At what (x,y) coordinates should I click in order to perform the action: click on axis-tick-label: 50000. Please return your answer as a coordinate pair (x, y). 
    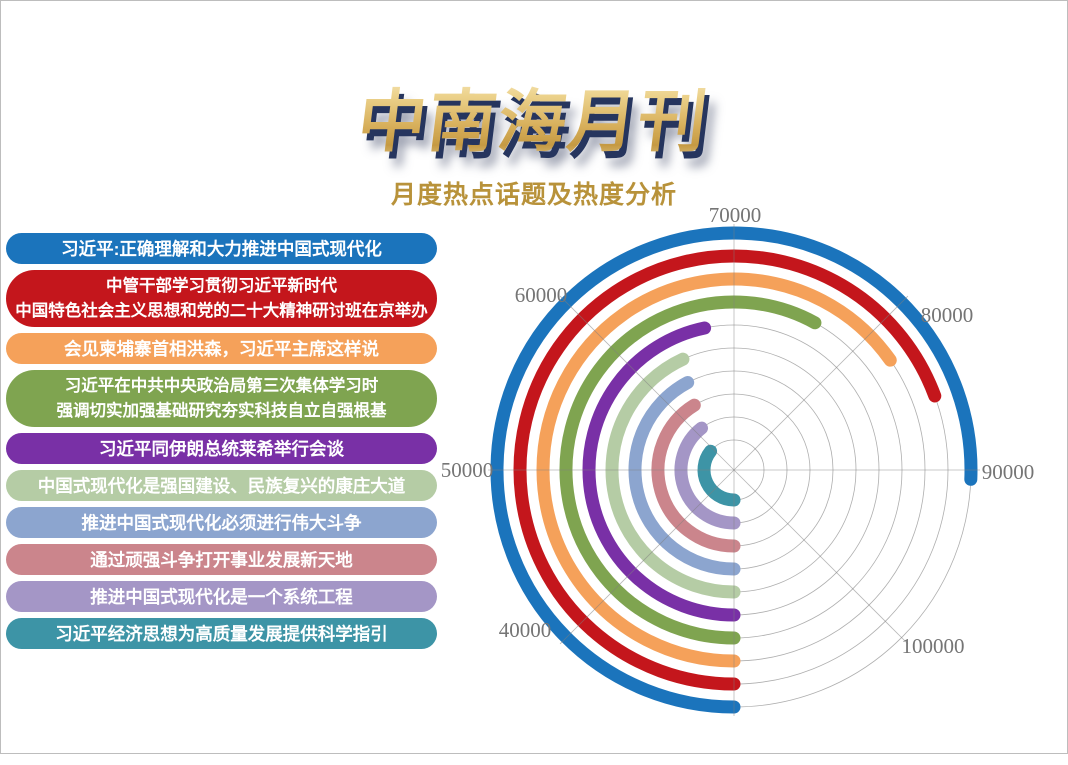
    Looking at the image, I should click on (467, 470).